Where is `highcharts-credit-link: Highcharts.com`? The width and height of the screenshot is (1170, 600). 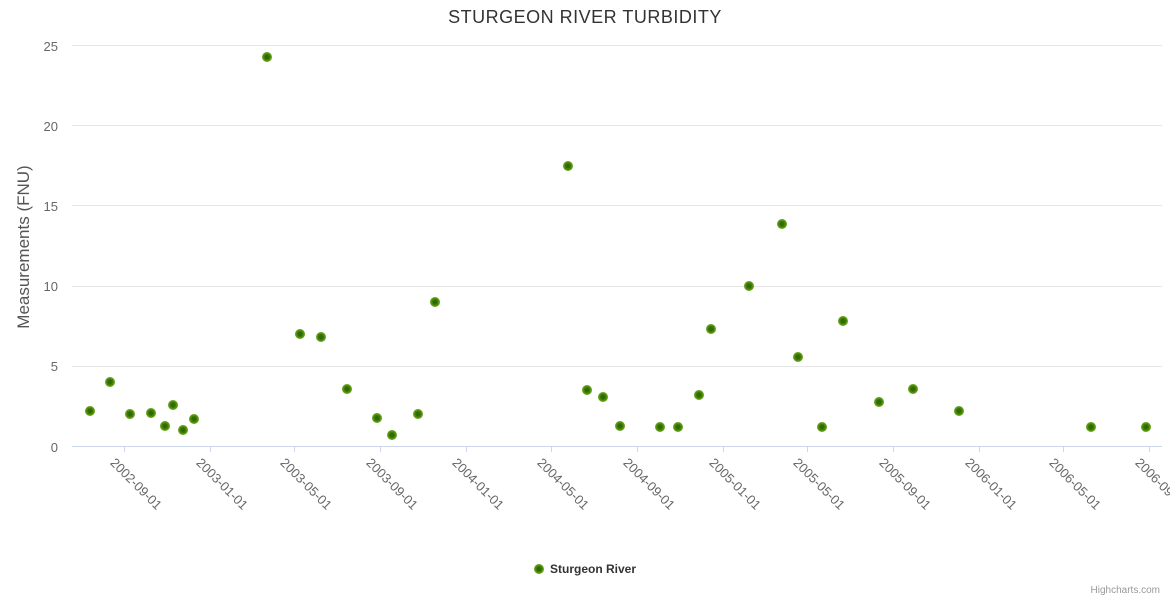
highcharts-credit-link: Highcharts.com is located at coordinates (1125, 590).